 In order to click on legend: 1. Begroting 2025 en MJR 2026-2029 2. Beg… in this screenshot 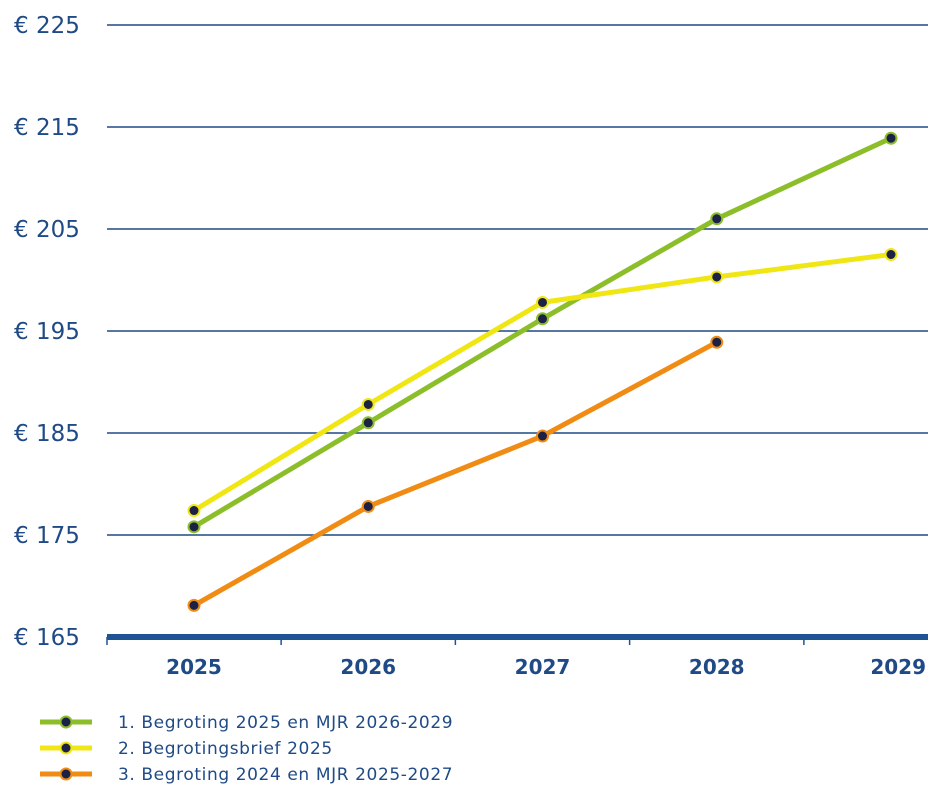, I will do `click(246, 749)`.